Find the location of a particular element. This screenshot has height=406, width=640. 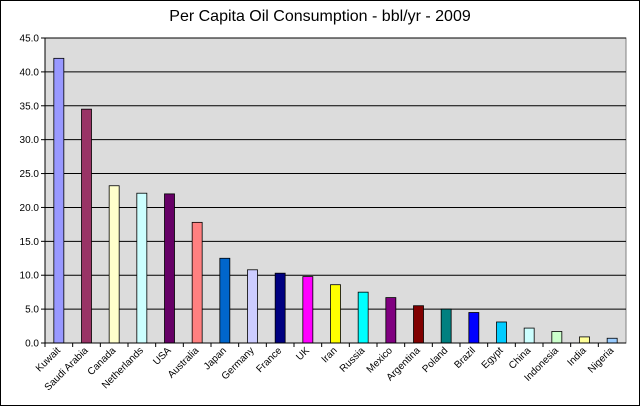

bar-netherlands is located at coordinates (142, 268).